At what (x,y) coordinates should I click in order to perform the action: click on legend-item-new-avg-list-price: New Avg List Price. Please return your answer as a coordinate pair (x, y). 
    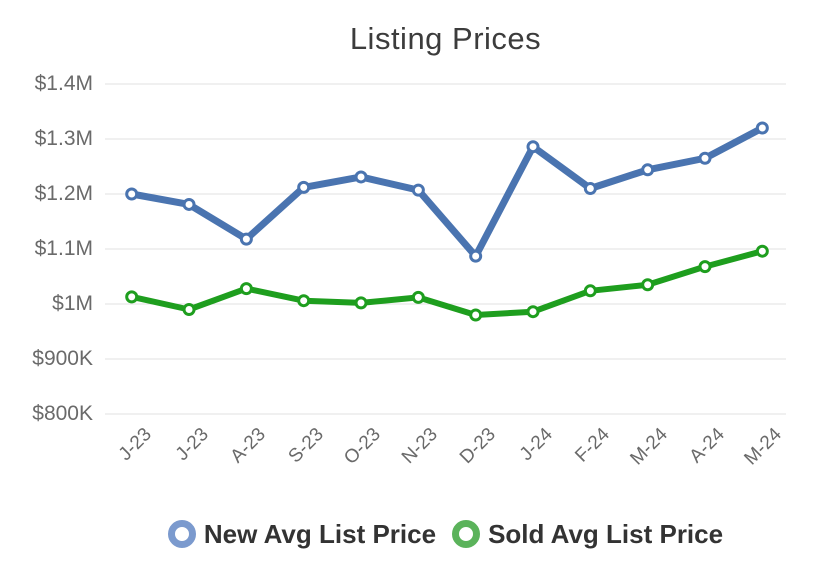
    Looking at the image, I should click on (302, 534).